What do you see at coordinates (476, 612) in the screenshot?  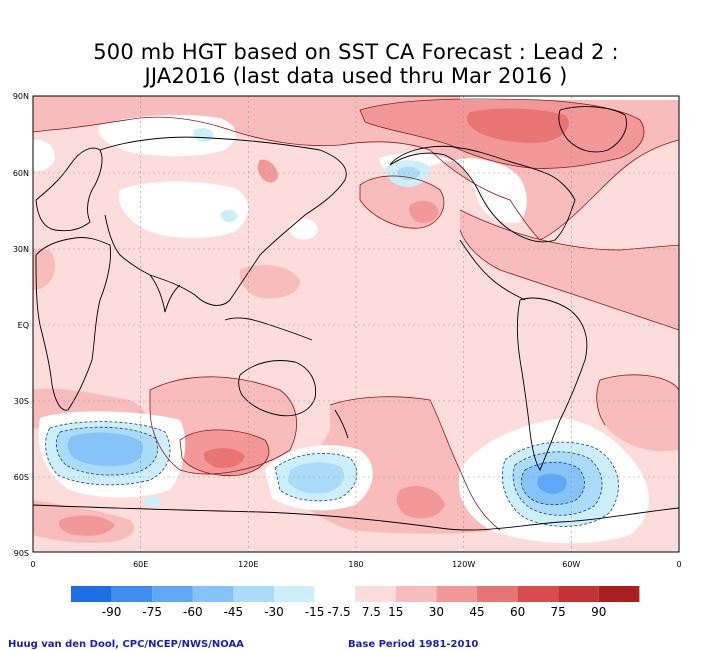 I see `colorbar-label: 45` at bounding box center [476, 612].